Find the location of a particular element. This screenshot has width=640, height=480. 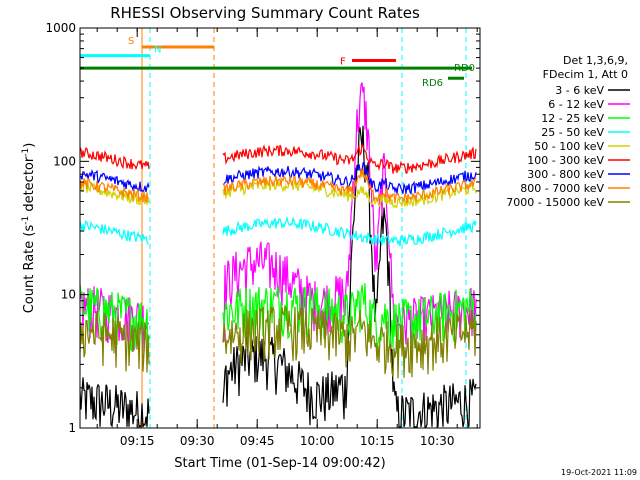

y-tick-label: 1000 is located at coordinates (60, 28).